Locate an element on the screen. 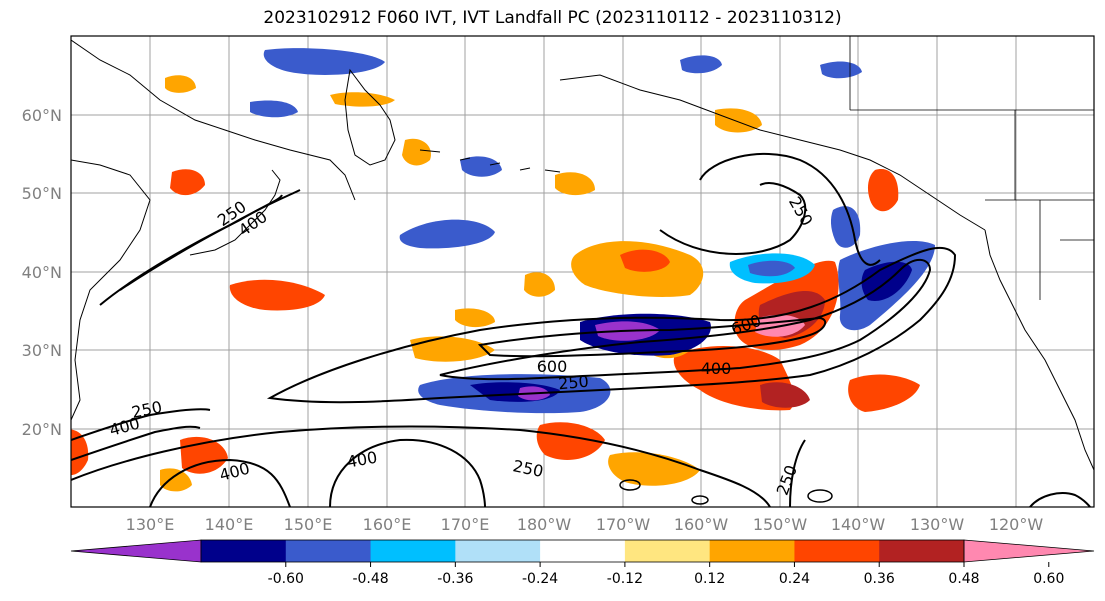 Image resolution: width=1105 pixels, height=601 pixels. contour-label: 600 is located at coordinates (552, 366).